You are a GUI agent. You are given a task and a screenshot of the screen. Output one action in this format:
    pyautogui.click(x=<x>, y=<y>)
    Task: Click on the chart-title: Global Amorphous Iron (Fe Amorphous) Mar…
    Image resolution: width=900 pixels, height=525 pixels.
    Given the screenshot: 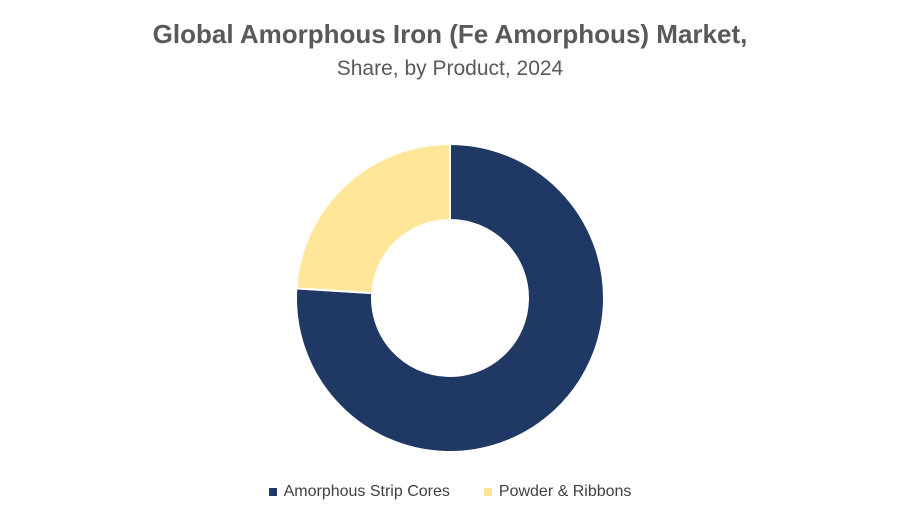 What is the action you would take?
    pyautogui.click(x=450, y=34)
    